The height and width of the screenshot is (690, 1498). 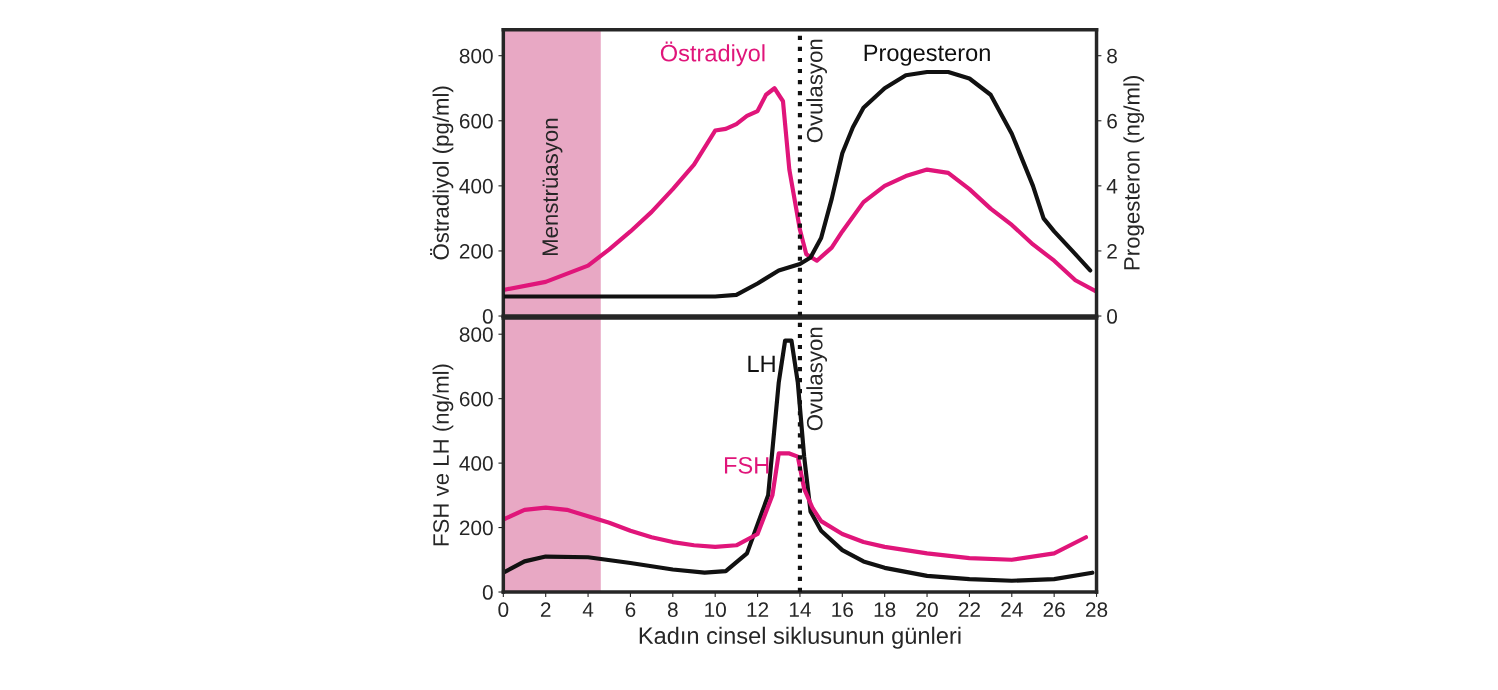 I want to click on x-axis-title: Kadın cinsel siklusunun günleri, so click(x=800, y=637).